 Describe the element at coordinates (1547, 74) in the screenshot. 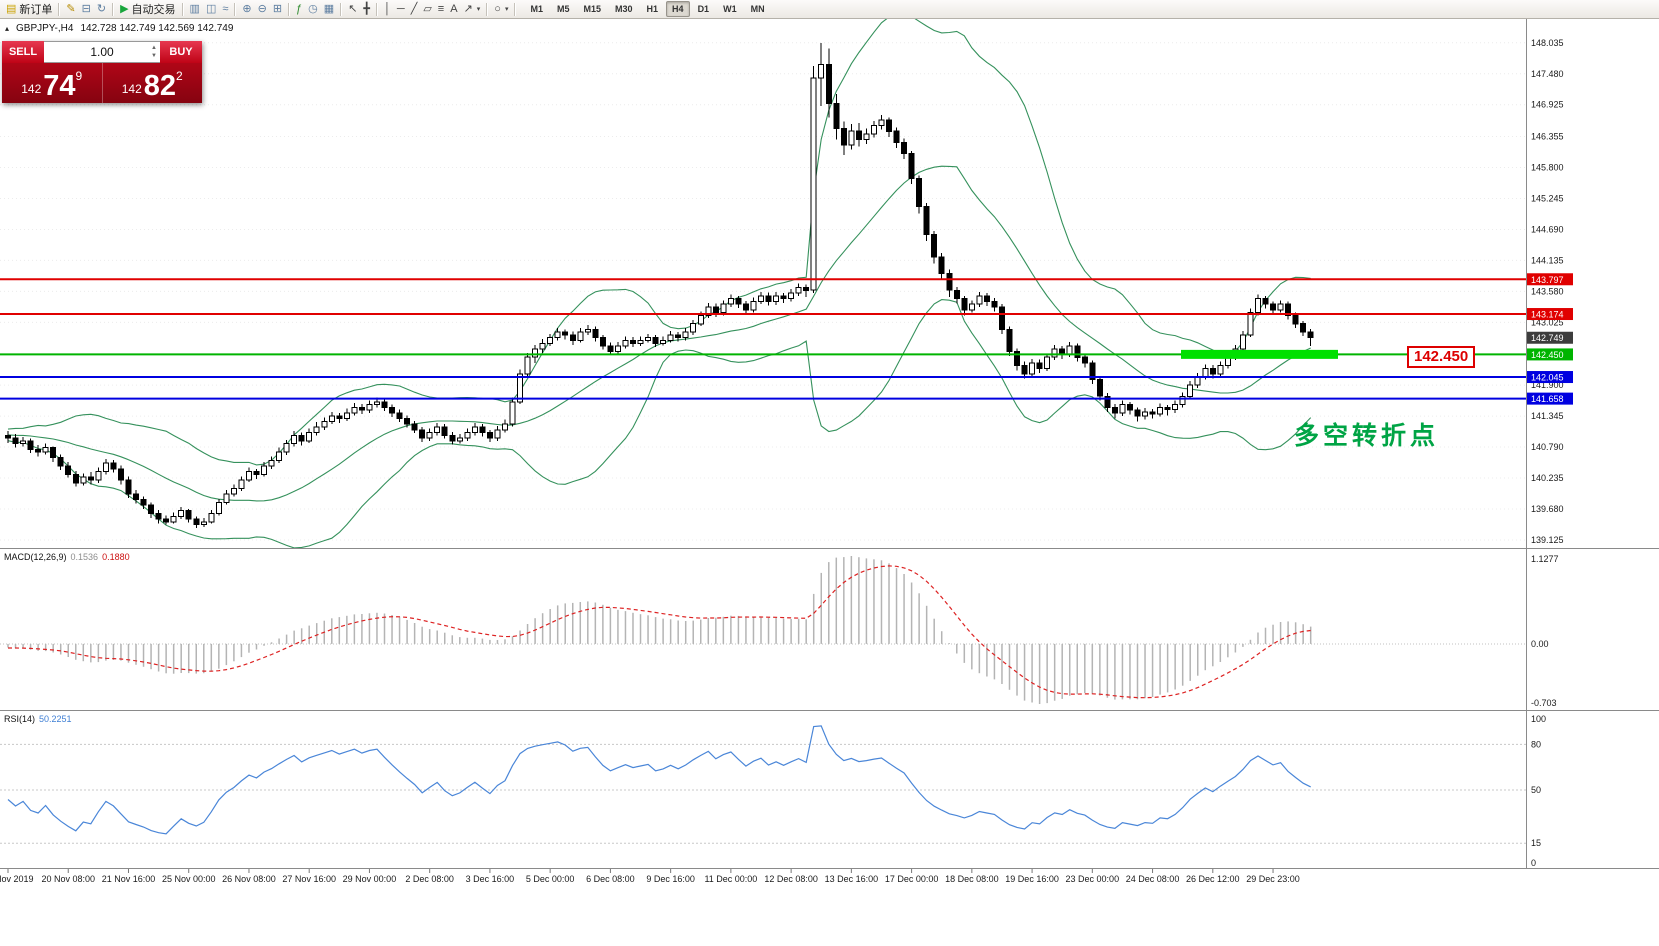

I see `svg-text: 147.480` at that location.